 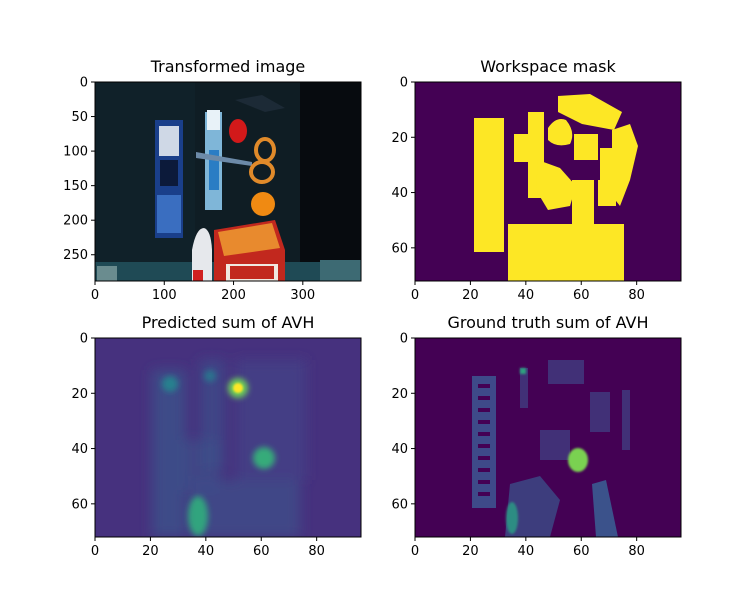 I want to click on y-tick-label: 250, so click(x=75, y=255).